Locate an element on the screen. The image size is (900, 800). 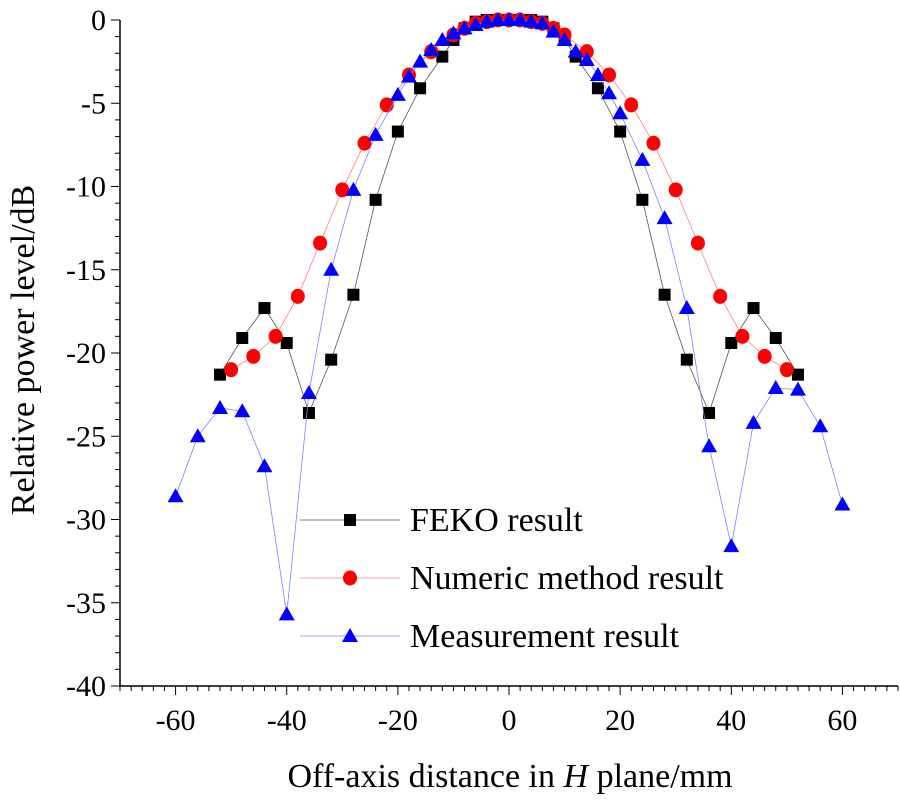
legend-item-measurement-result: Measurement result is located at coordinates (490, 636).